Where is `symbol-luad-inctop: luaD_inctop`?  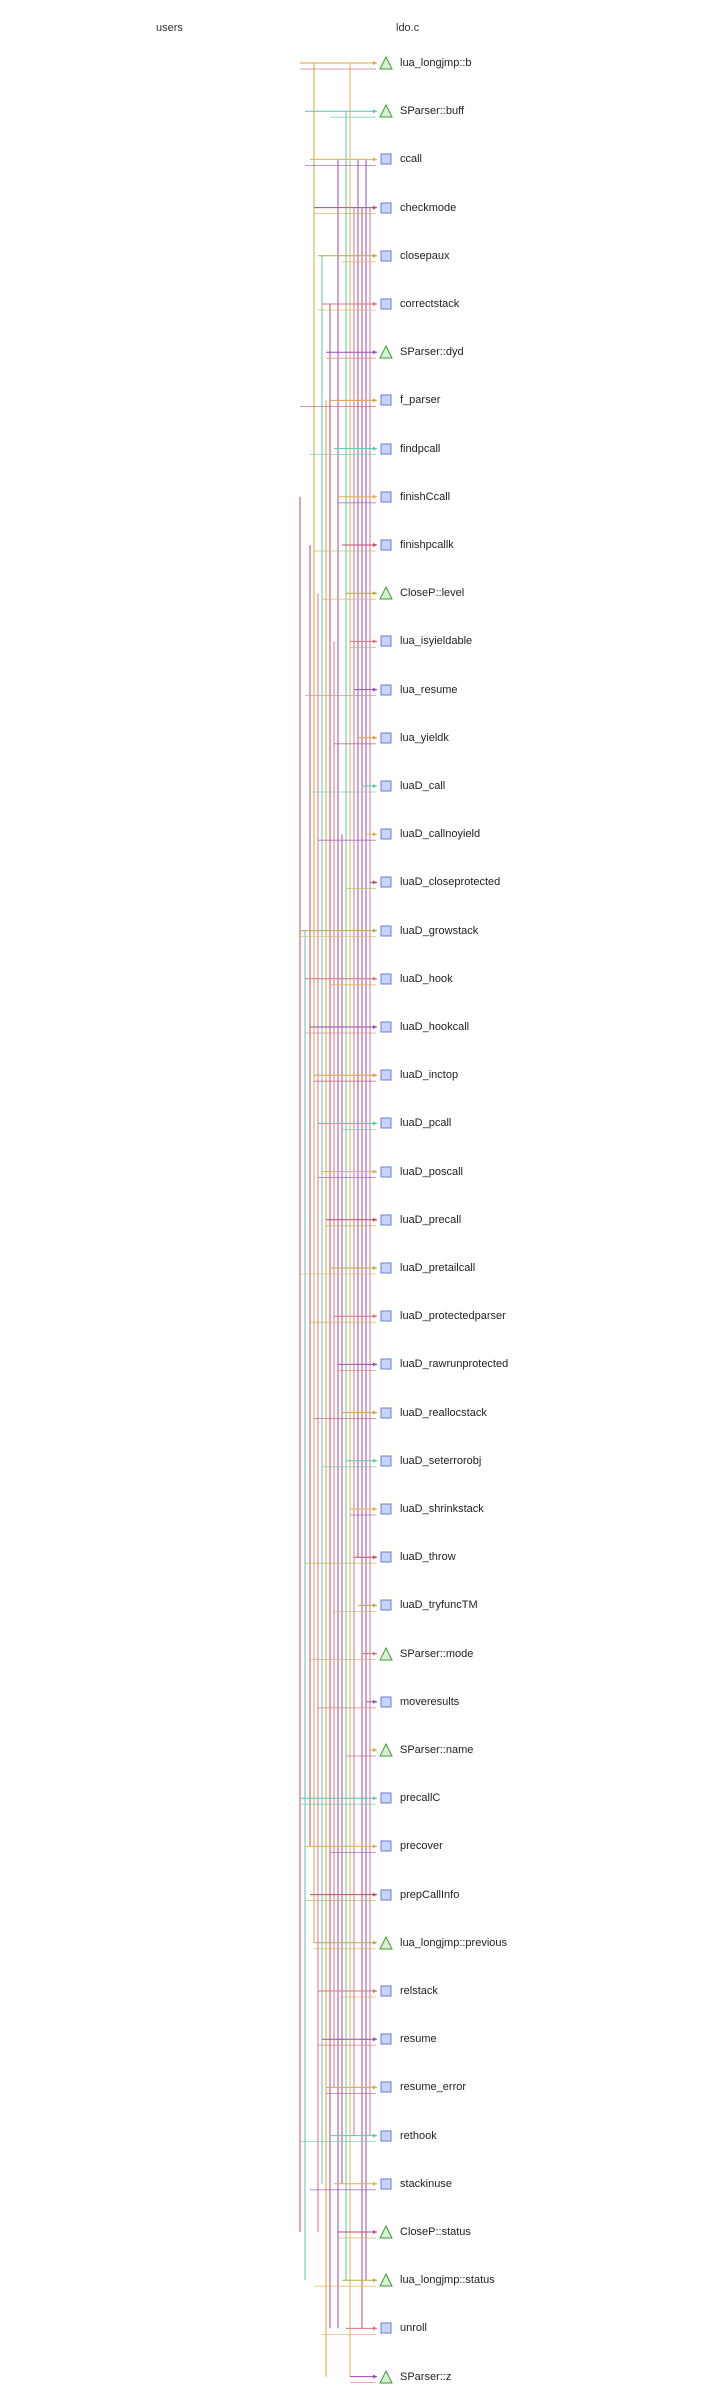
symbol-luad-inctop: luaD_inctop is located at coordinates (418, 1075).